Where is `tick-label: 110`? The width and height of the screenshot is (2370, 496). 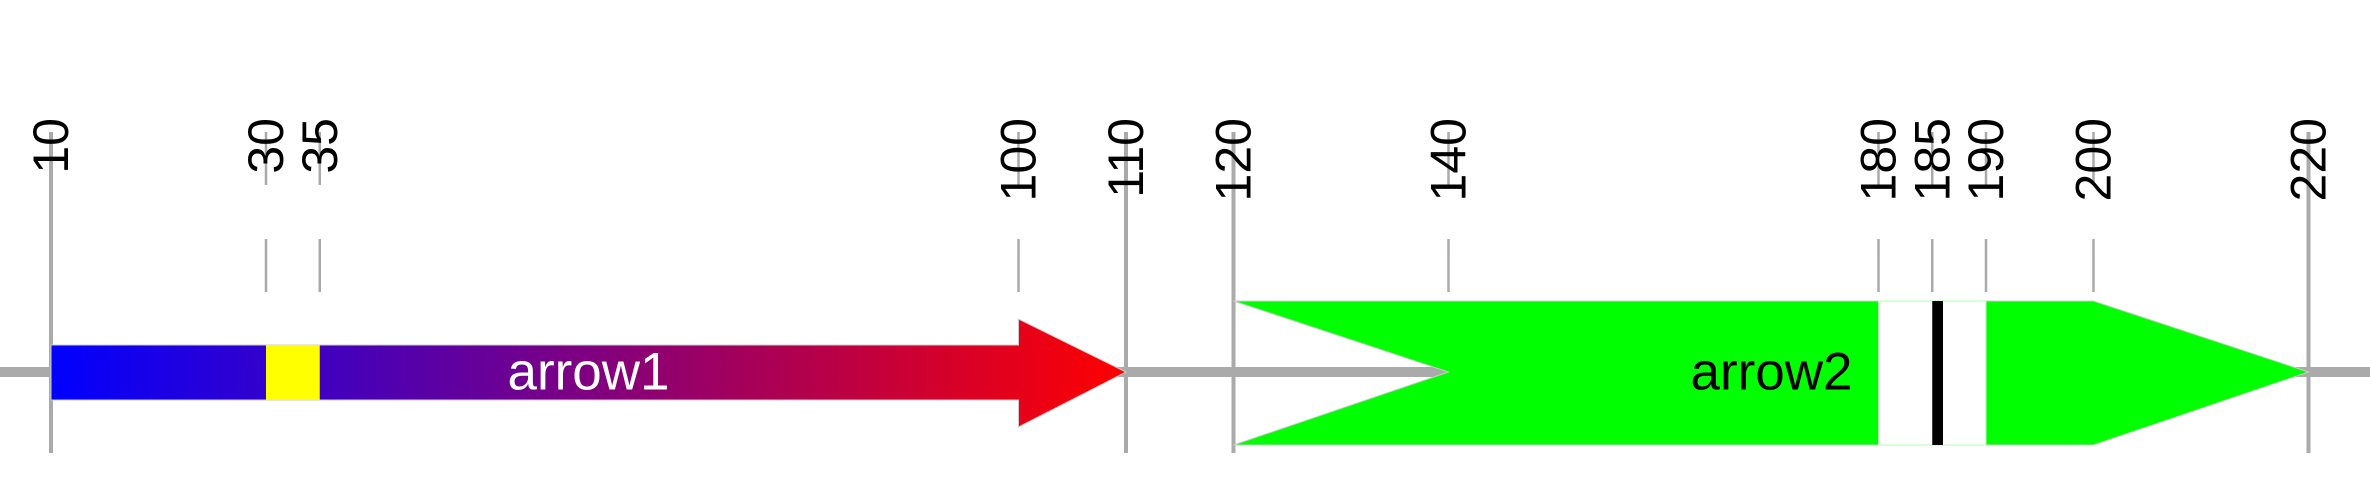 tick-label: 110 is located at coordinates (1126, 158).